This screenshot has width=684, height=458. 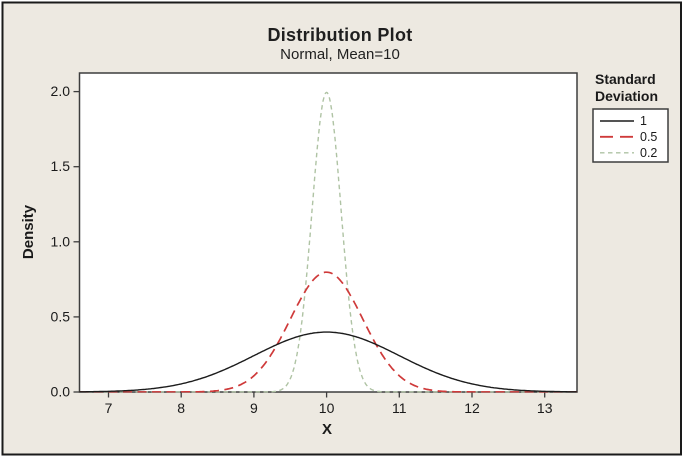 What do you see at coordinates (61, 166) in the screenshot?
I see `svg-text: 1.5` at bounding box center [61, 166].